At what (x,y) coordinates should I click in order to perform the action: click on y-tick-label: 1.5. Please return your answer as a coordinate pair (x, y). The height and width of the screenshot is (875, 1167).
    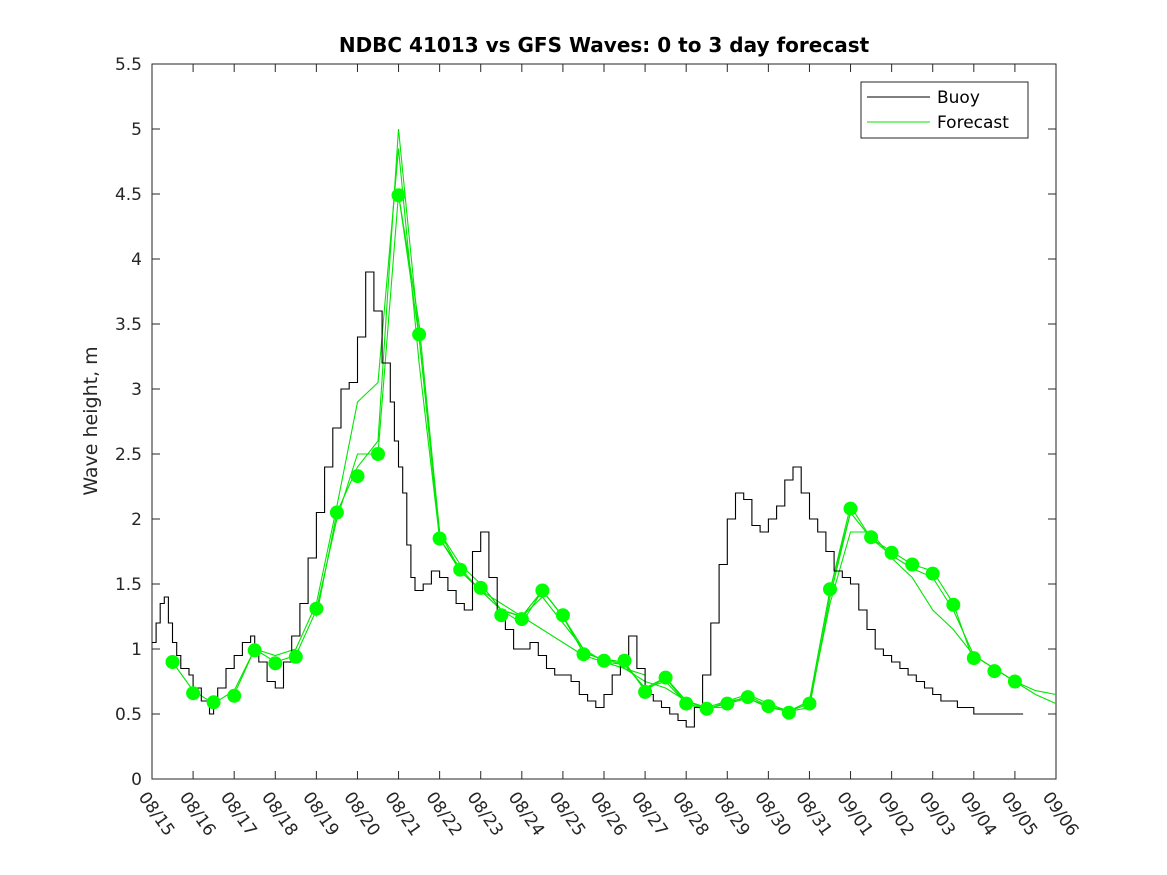
    Looking at the image, I should click on (128, 585).